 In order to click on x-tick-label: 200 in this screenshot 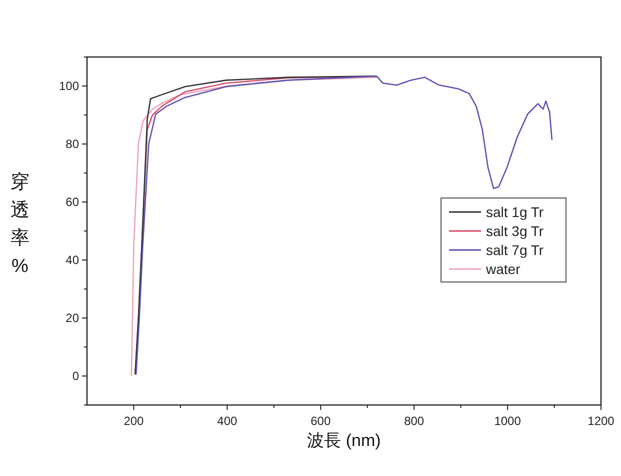, I will do `click(134, 421)`.